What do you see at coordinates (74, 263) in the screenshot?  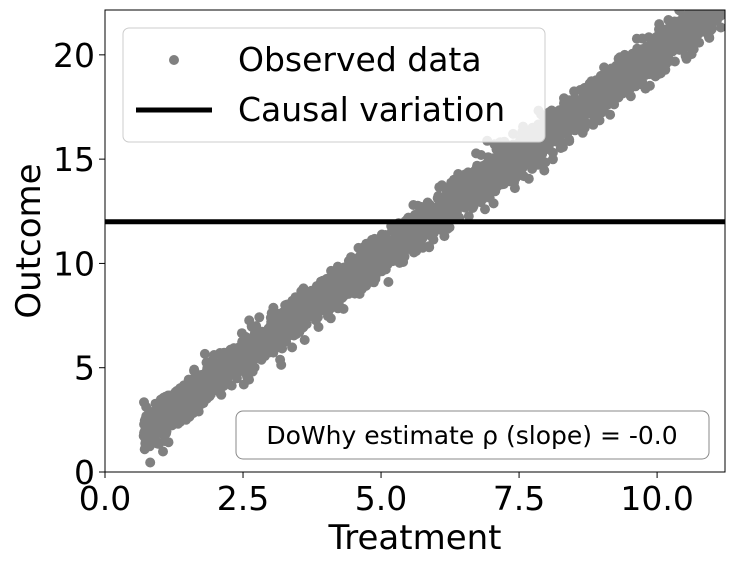 I see `y-tick-label: 10` at bounding box center [74, 263].